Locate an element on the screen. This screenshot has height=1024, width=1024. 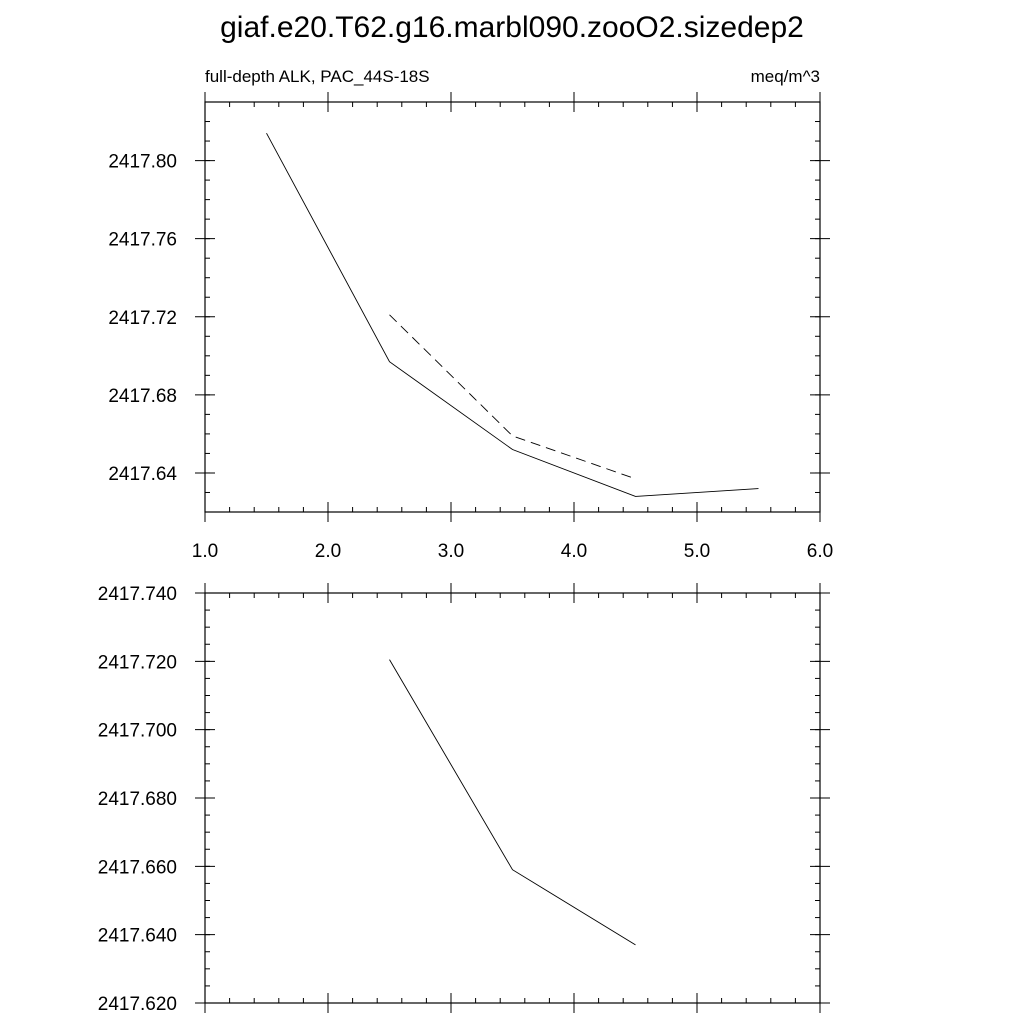
top-panel-units-label: meq/m^3 is located at coordinates (785, 76).